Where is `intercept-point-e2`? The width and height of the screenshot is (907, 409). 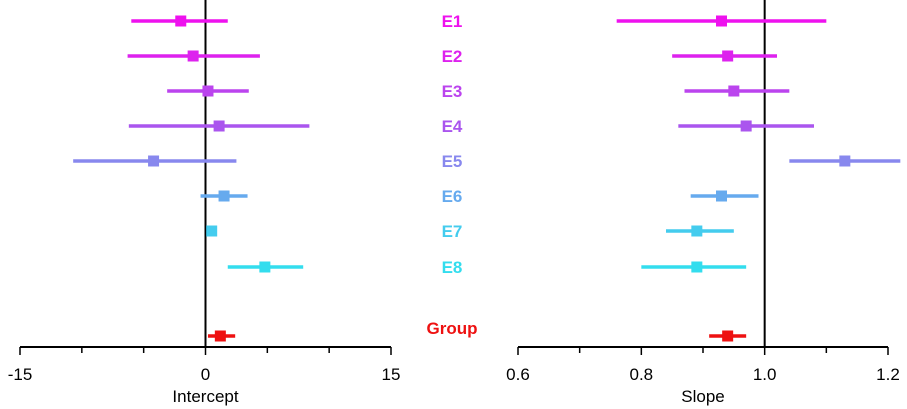 intercept-point-e2 is located at coordinates (193, 56).